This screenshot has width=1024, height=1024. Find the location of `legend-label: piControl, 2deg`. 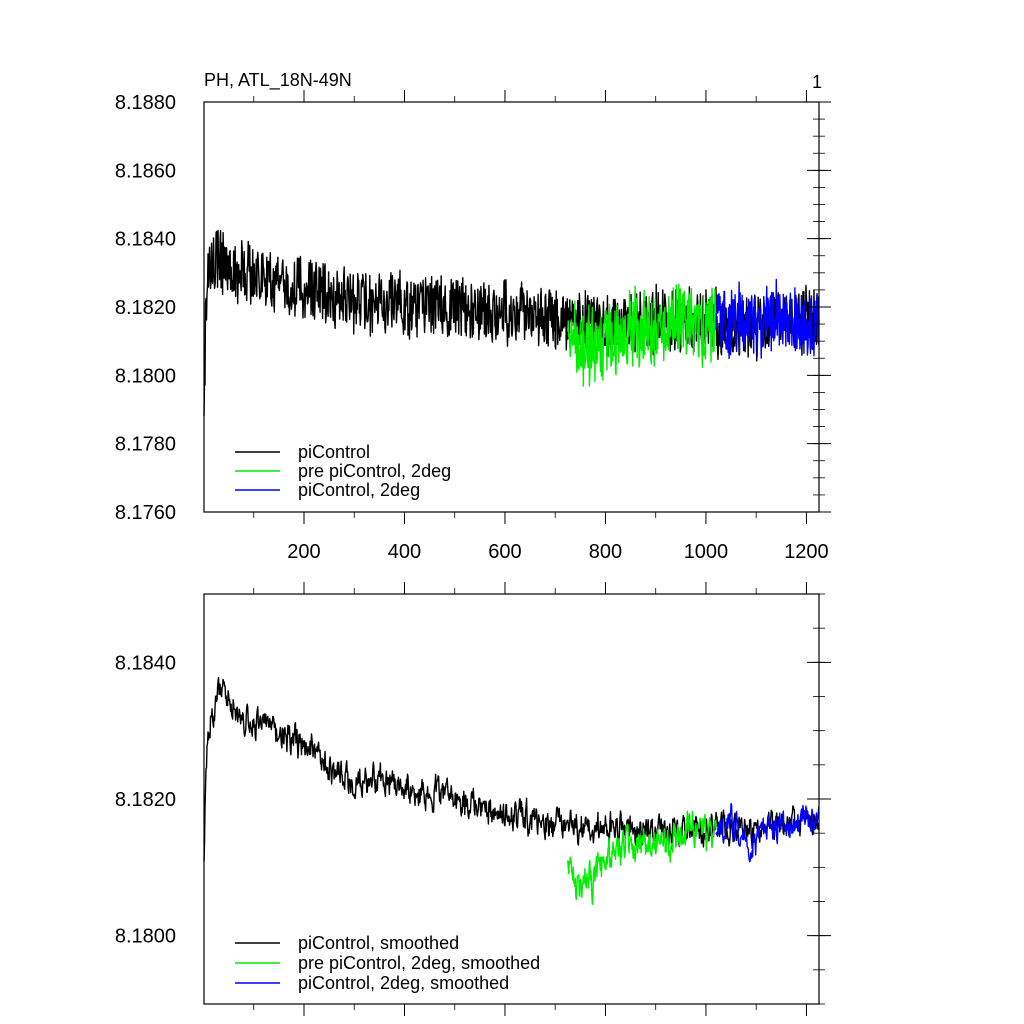

legend-label: piControl, 2deg is located at coordinates (359, 490).